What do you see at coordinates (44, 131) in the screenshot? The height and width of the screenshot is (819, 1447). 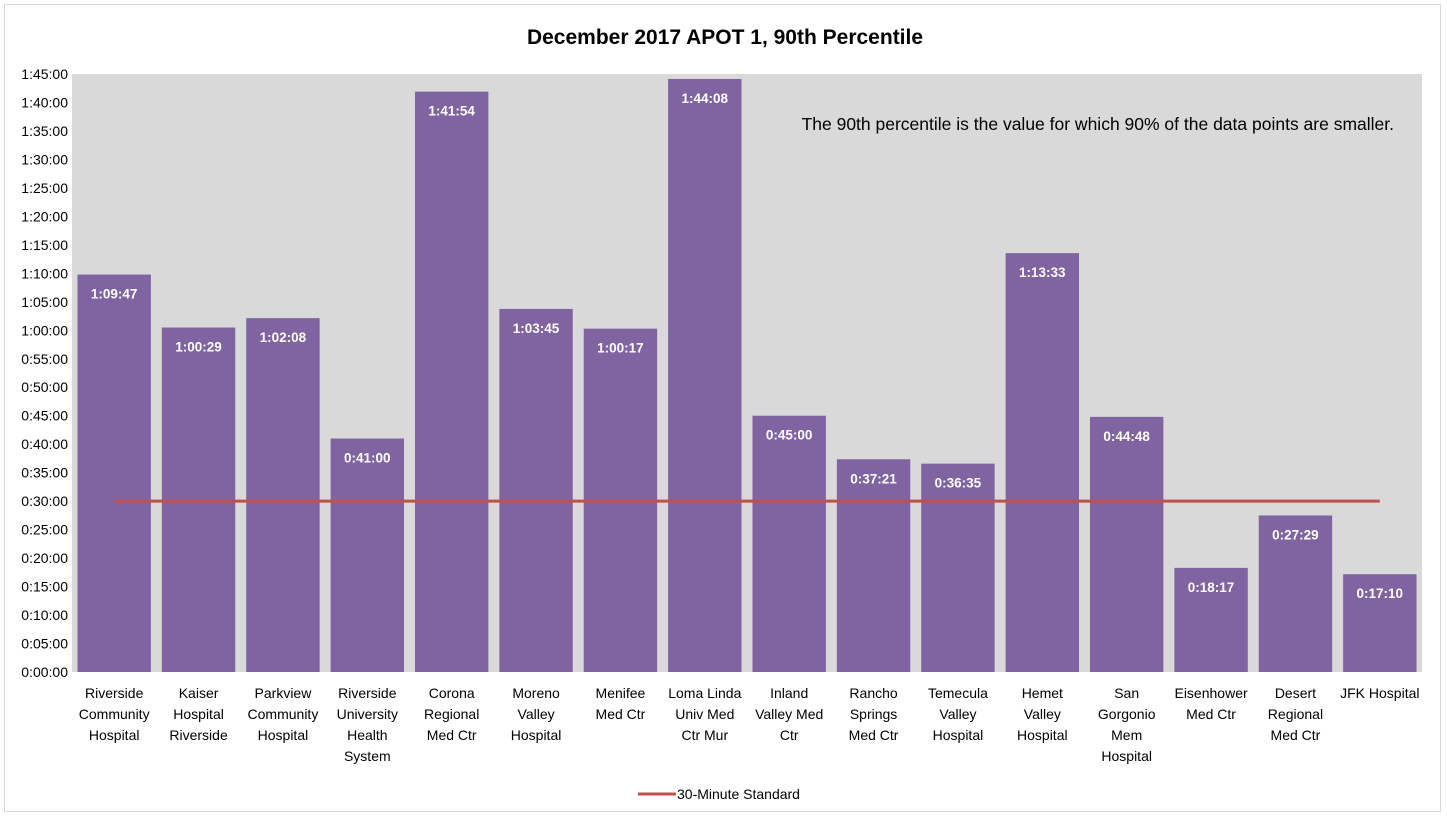 I see `y-tick-label: 1:35:00` at bounding box center [44, 131].